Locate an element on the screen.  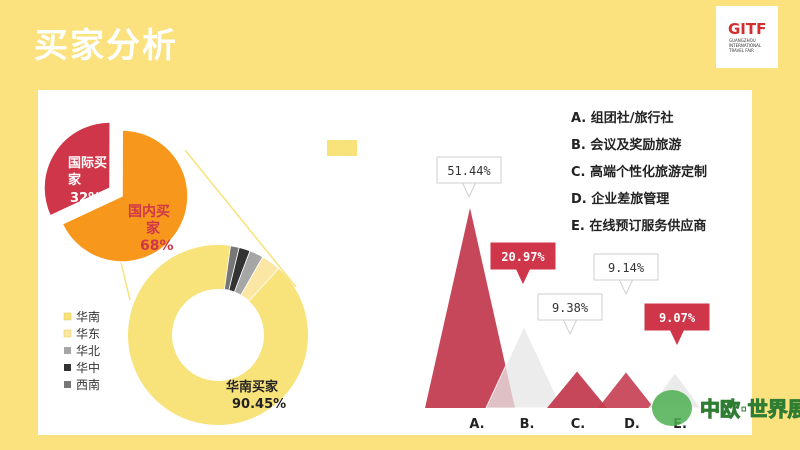
legend-item: 华东 is located at coordinates (88, 334).